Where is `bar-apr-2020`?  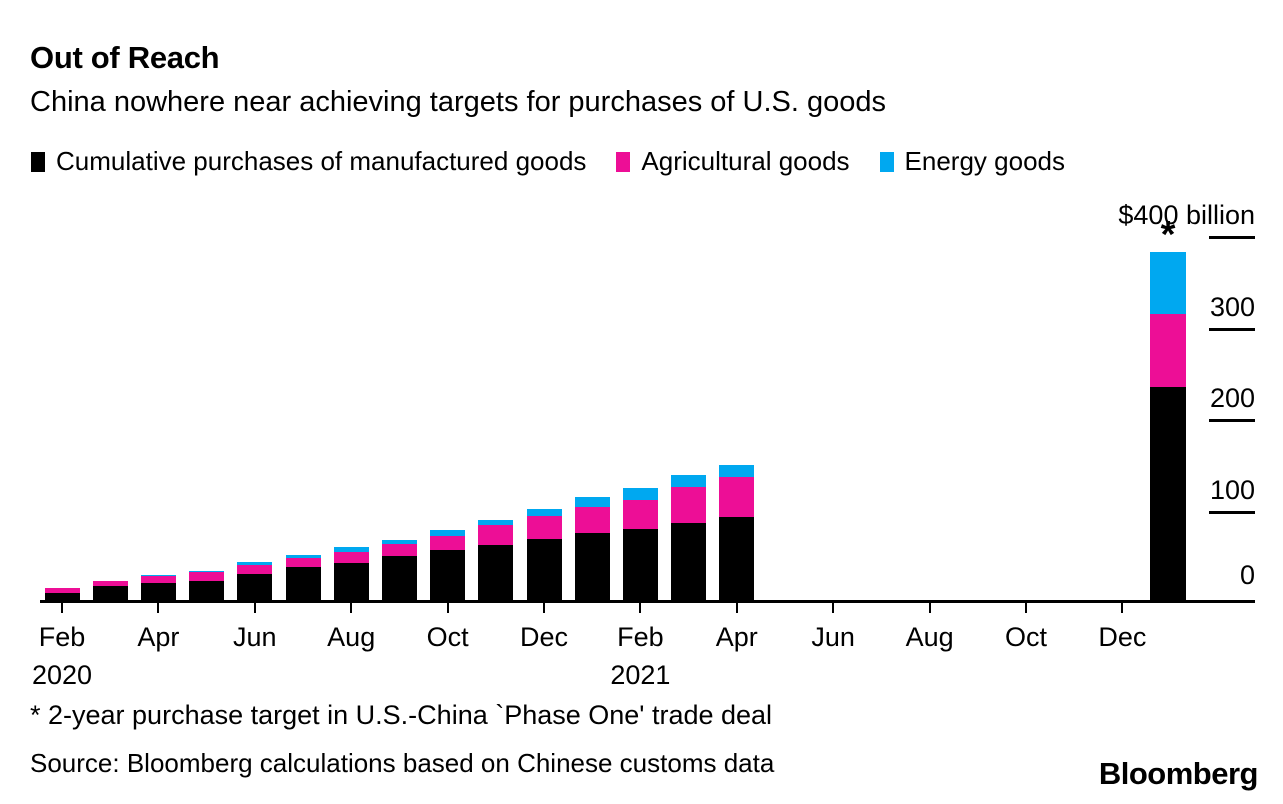 bar-apr-2020 is located at coordinates (158, 587).